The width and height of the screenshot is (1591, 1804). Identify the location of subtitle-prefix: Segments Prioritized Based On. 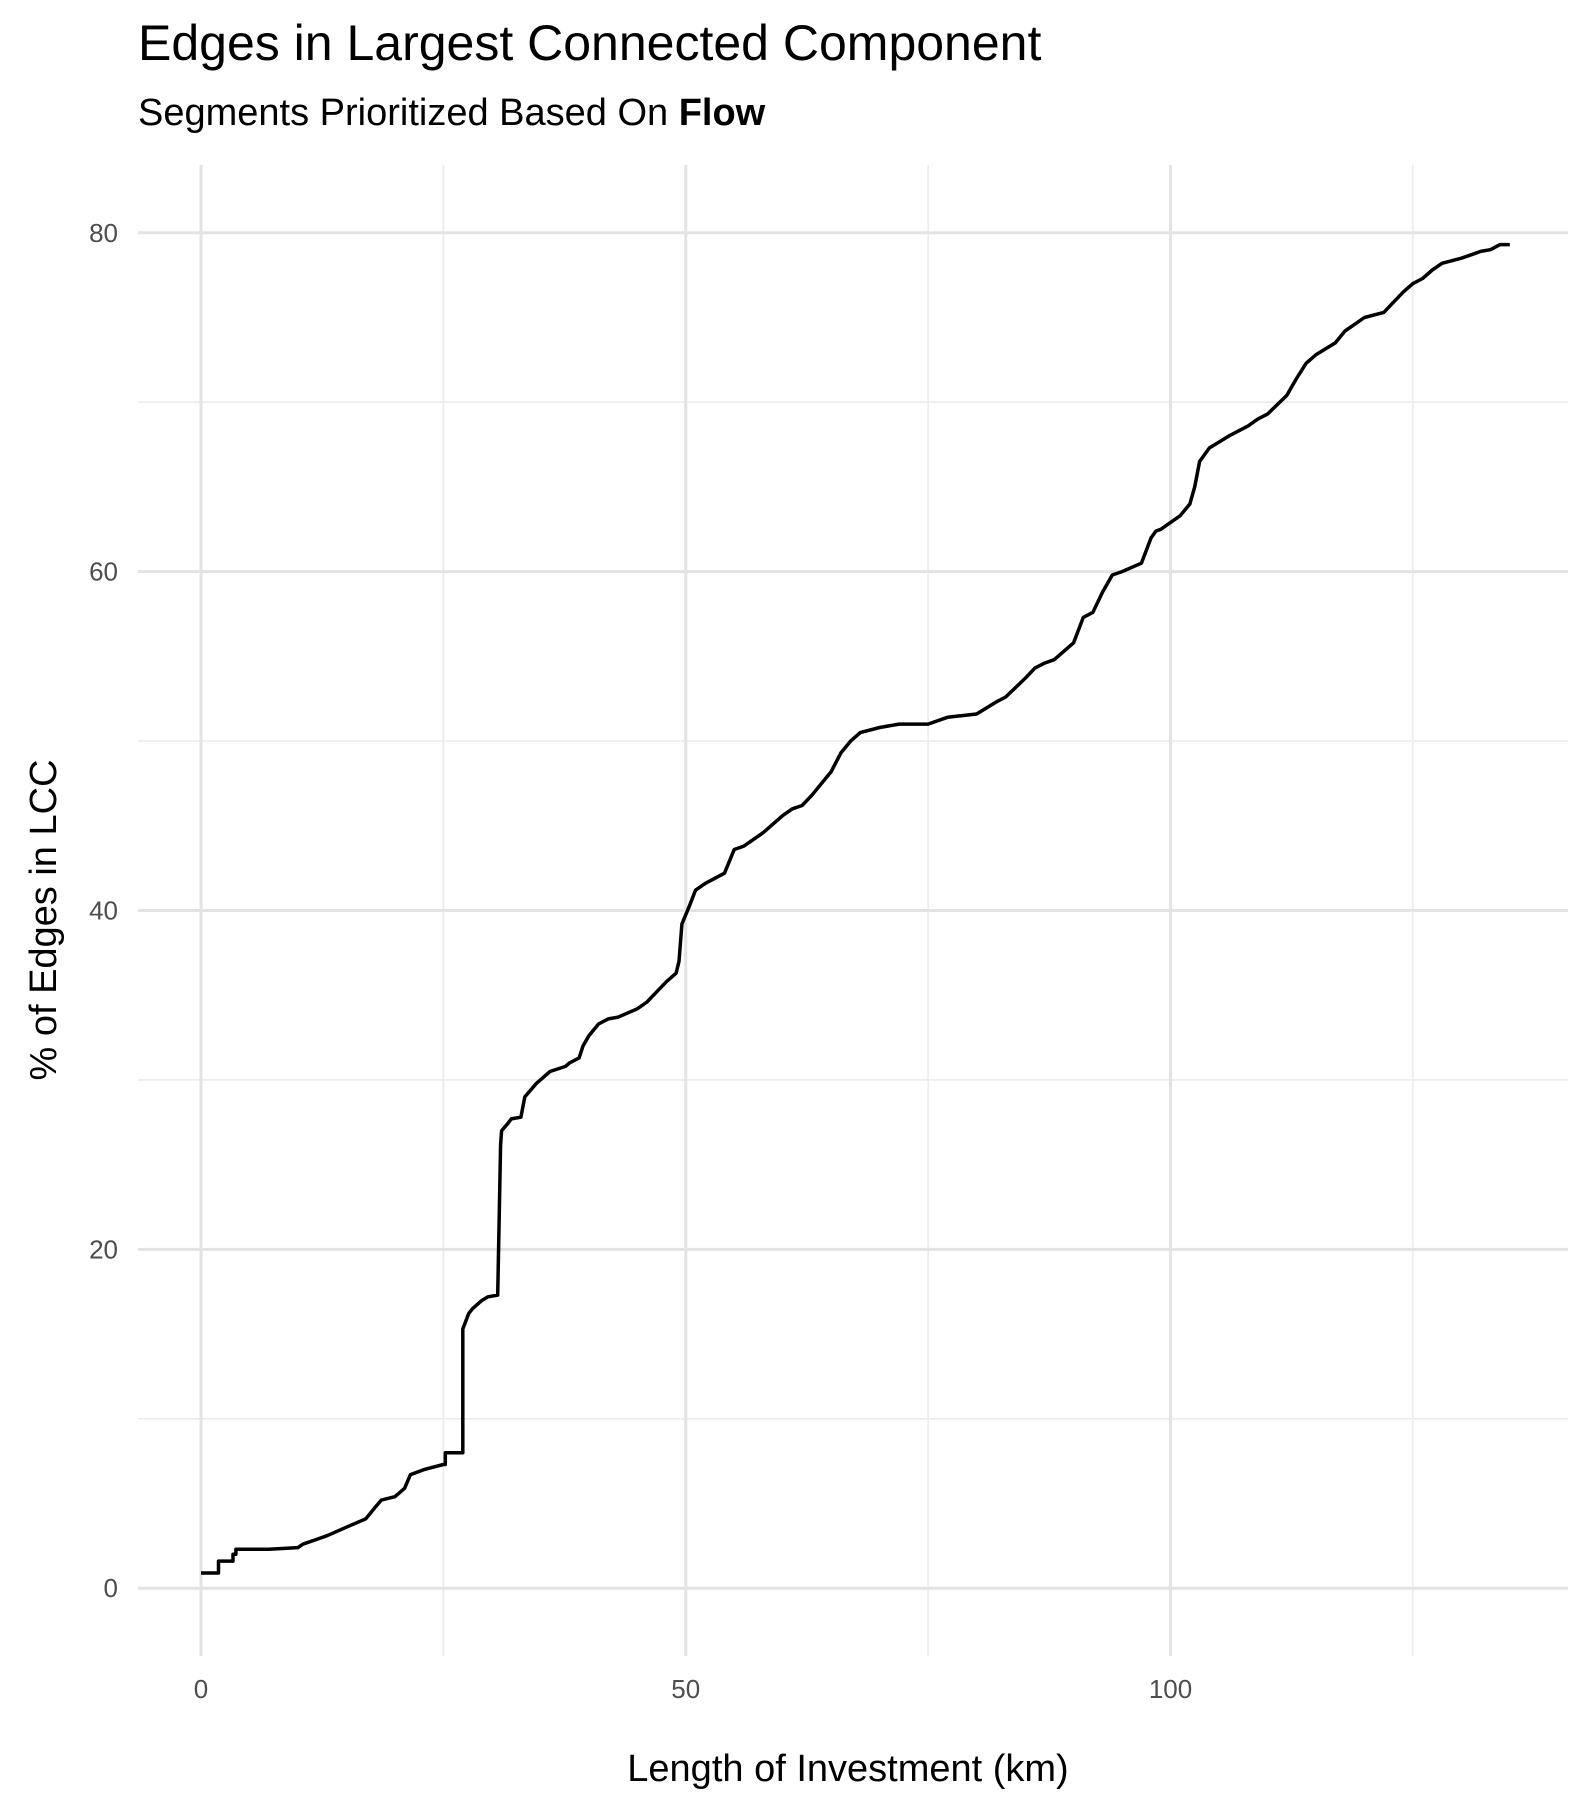
(408, 113).